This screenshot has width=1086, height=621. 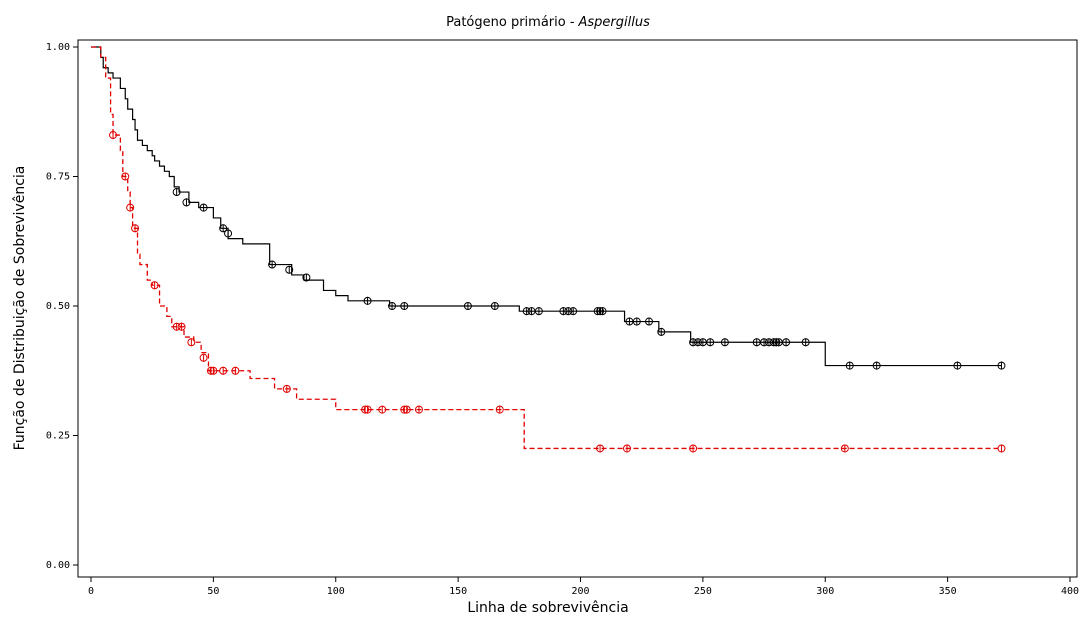 I want to click on x-tick-label: 400, so click(x=1070, y=591).